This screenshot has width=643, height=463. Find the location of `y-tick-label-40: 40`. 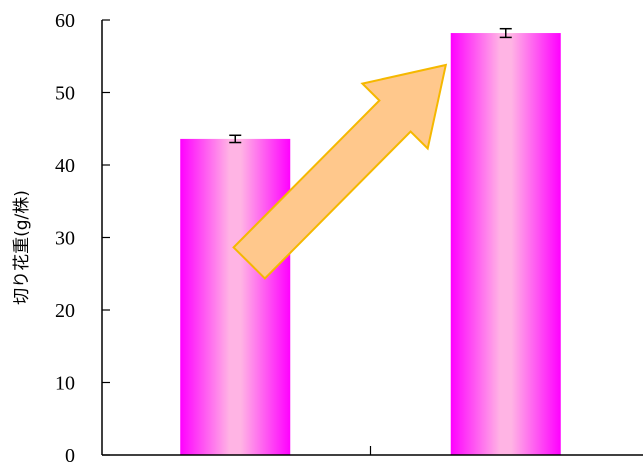

y-tick-label-40: 40 is located at coordinates (65, 166).